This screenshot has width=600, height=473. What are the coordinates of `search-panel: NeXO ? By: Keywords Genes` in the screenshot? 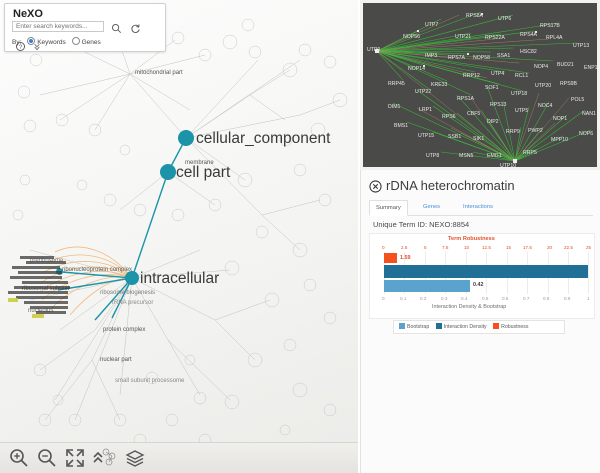 It's located at (85, 27).